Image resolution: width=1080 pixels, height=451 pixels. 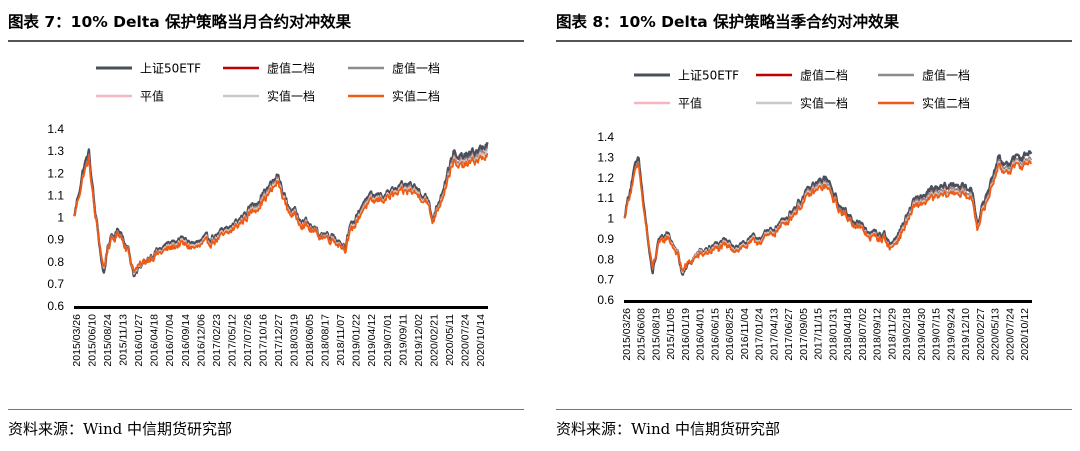 What do you see at coordinates (419, 340) in the screenshot?
I see `x-tick-label: 2019/12/02` at bounding box center [419, 340].